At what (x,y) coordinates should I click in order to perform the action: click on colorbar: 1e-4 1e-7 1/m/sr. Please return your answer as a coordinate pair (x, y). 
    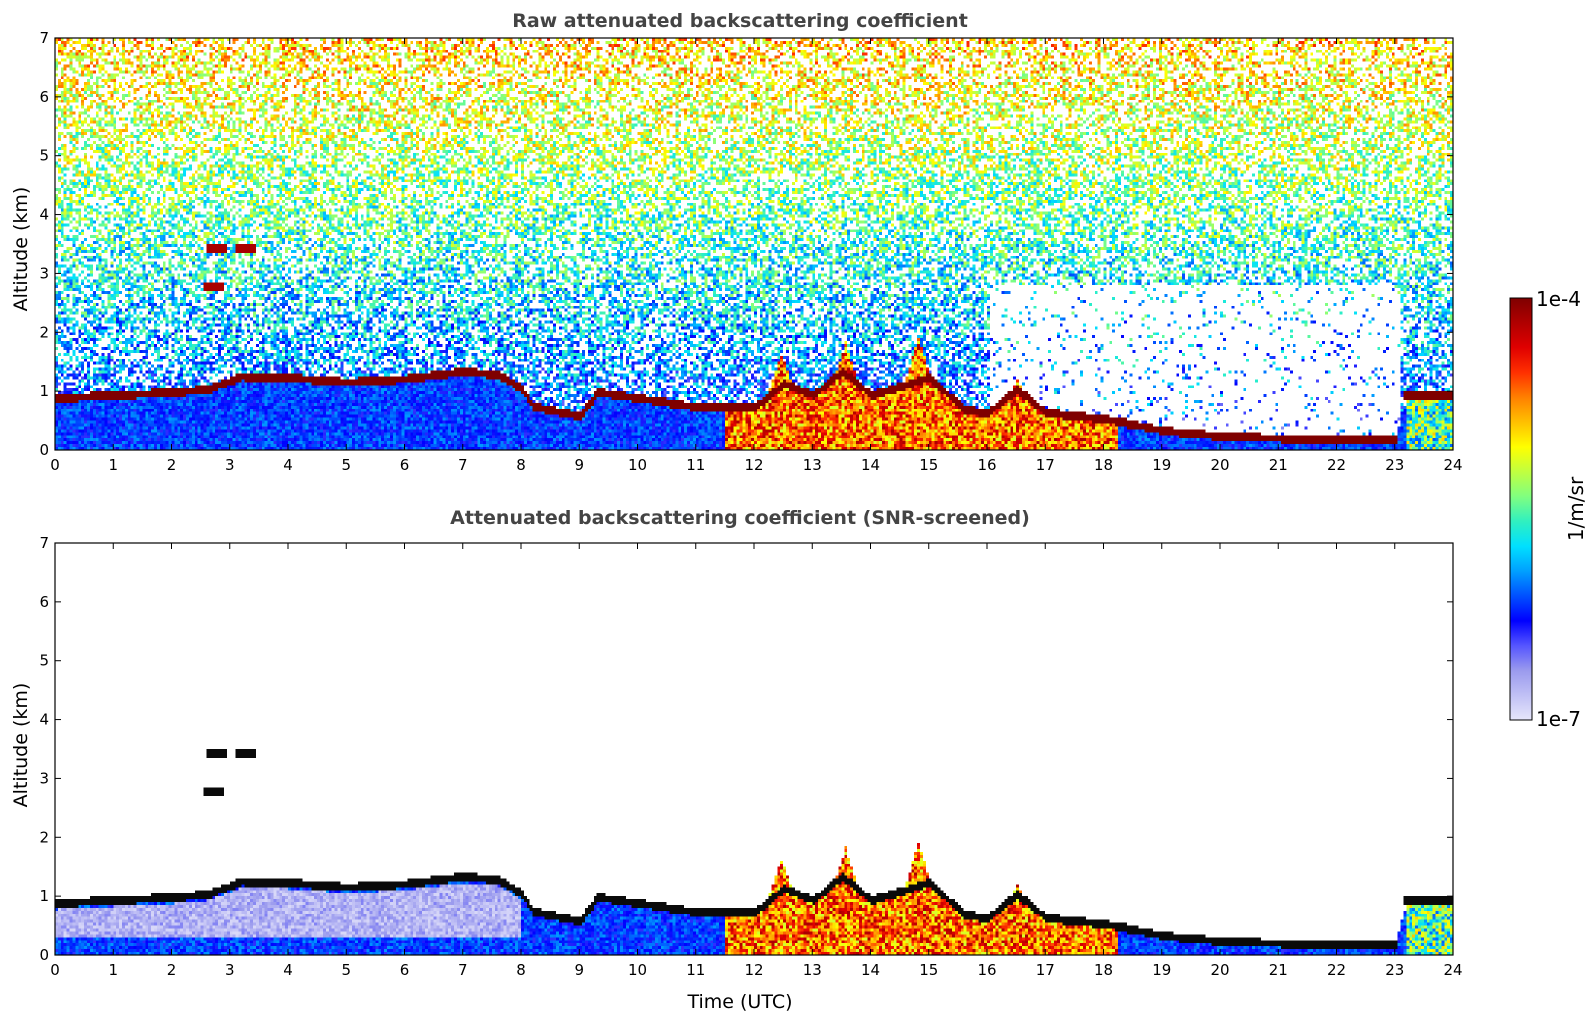
    Looking at the image, I should click on (1548, 509).